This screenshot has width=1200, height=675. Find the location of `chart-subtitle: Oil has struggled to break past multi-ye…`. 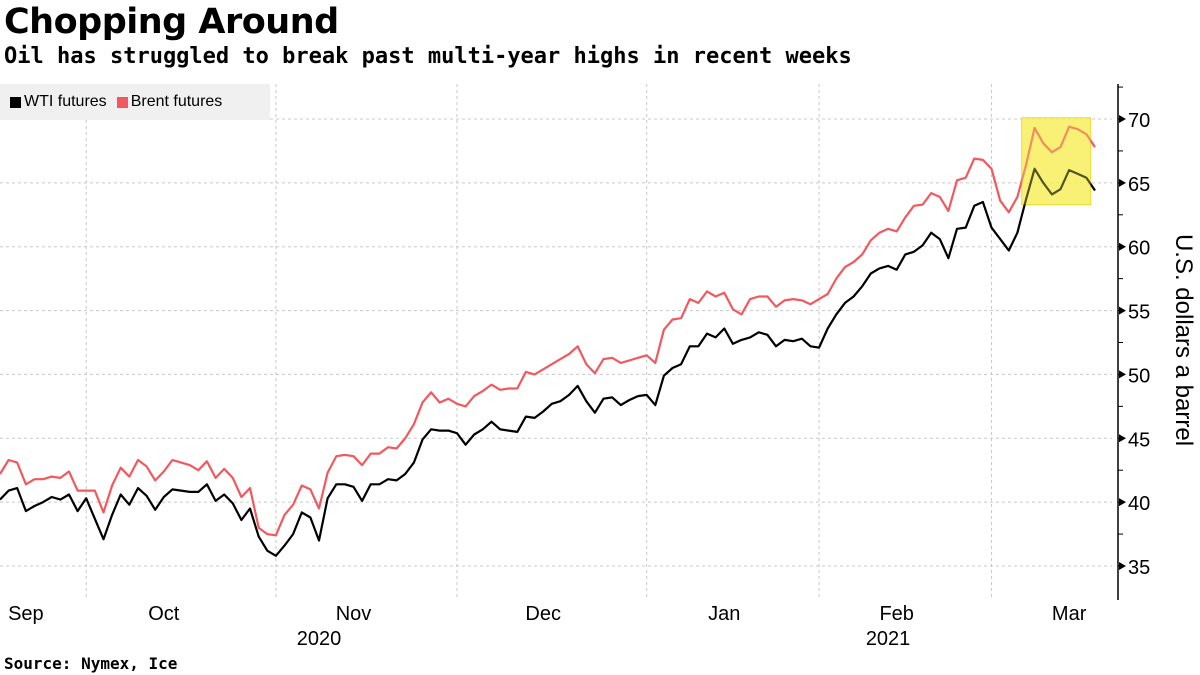

chart-subtitle: Oil has struggled to break past multi-ye… is located at coordinates (428, 56).